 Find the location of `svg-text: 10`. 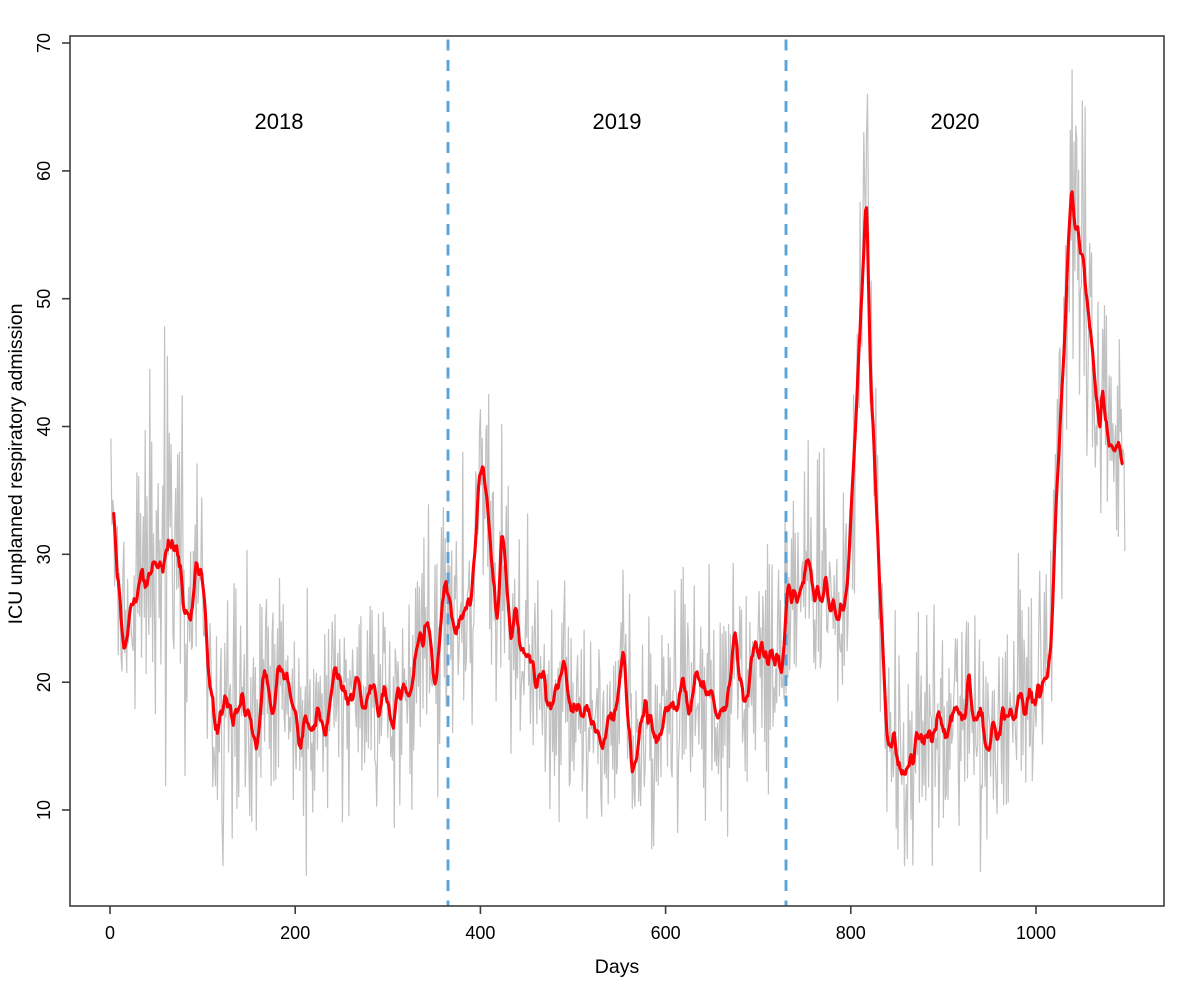

svg-text: 10 is located at coordinates (44, 810).